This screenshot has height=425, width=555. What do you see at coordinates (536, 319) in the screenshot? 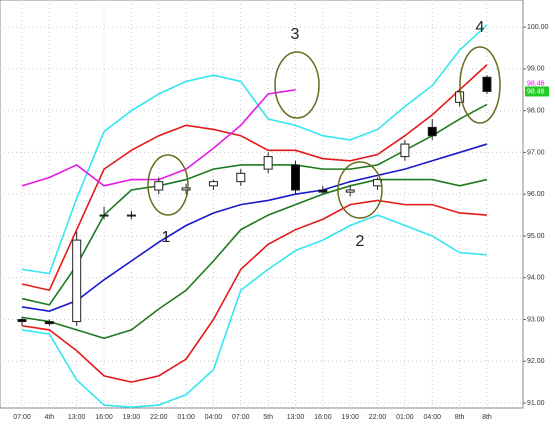
I see `y-tick-label: 93.00` at bounding box center [536, 319].